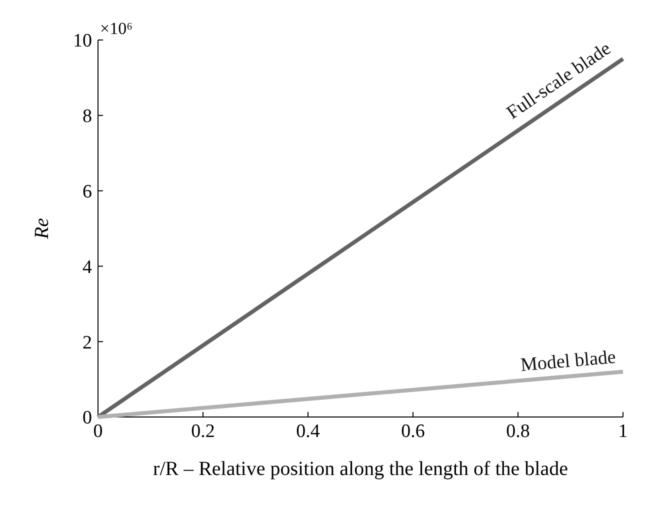 The width and height of the screenshot is (667, 505). I want to click on text: ×10⁶, so click(116, 28).